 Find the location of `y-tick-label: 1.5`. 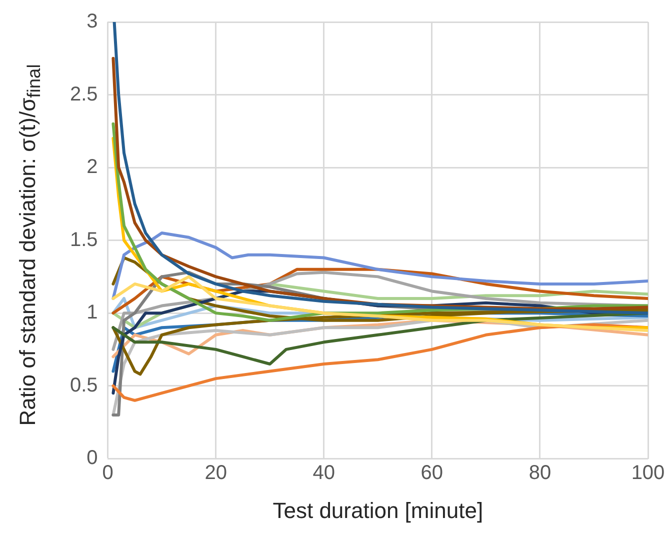

y-tick-label: 1.5 is located at coordinates (84, 239).